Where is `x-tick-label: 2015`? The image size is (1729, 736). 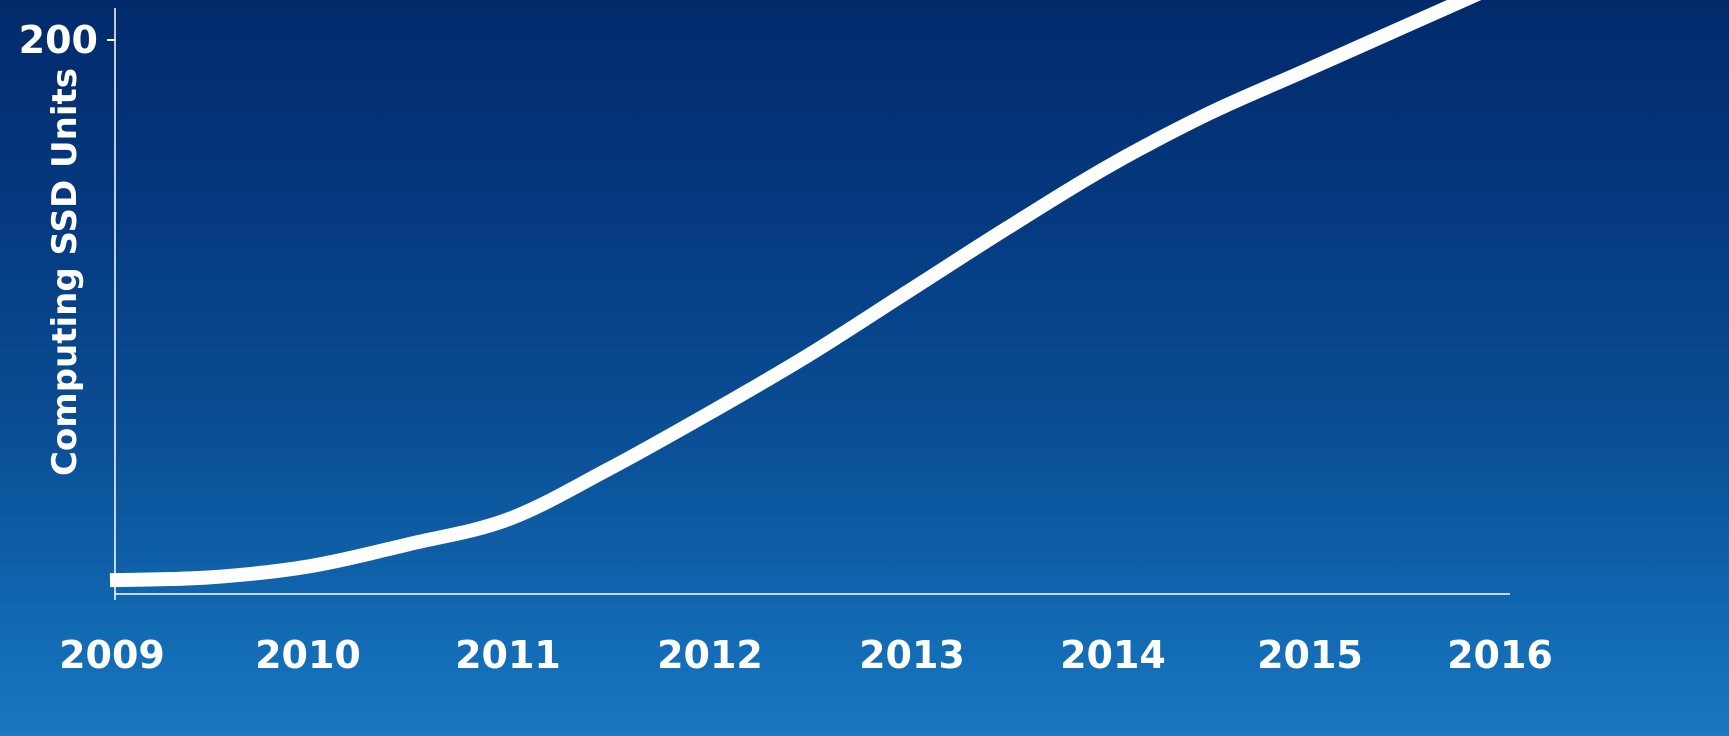
x-tick-label: 2015 is located at coordinates (1310, 655).